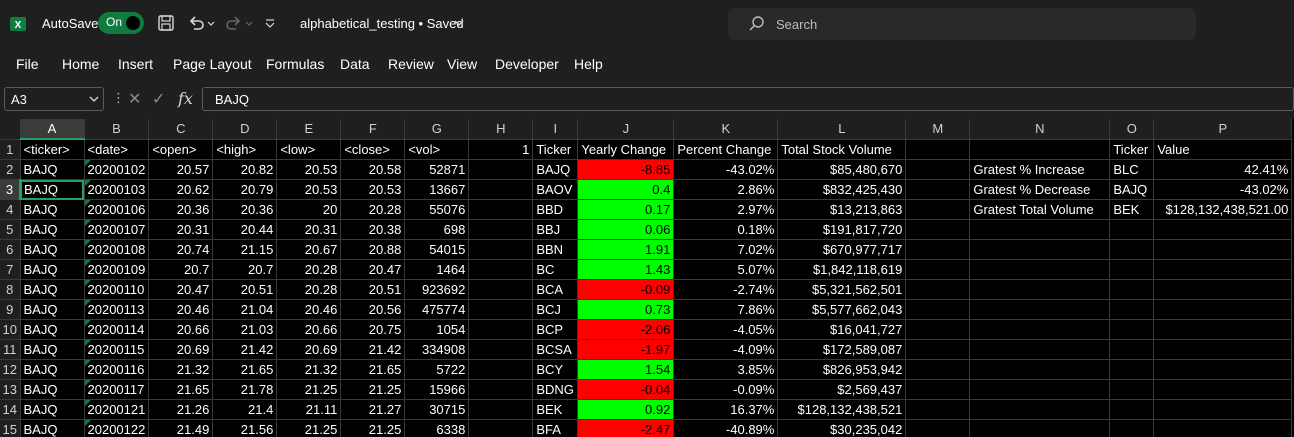 This screenshot has width=1294, height=437. I want to click on cell-g13: 15966, so click(437, 389).